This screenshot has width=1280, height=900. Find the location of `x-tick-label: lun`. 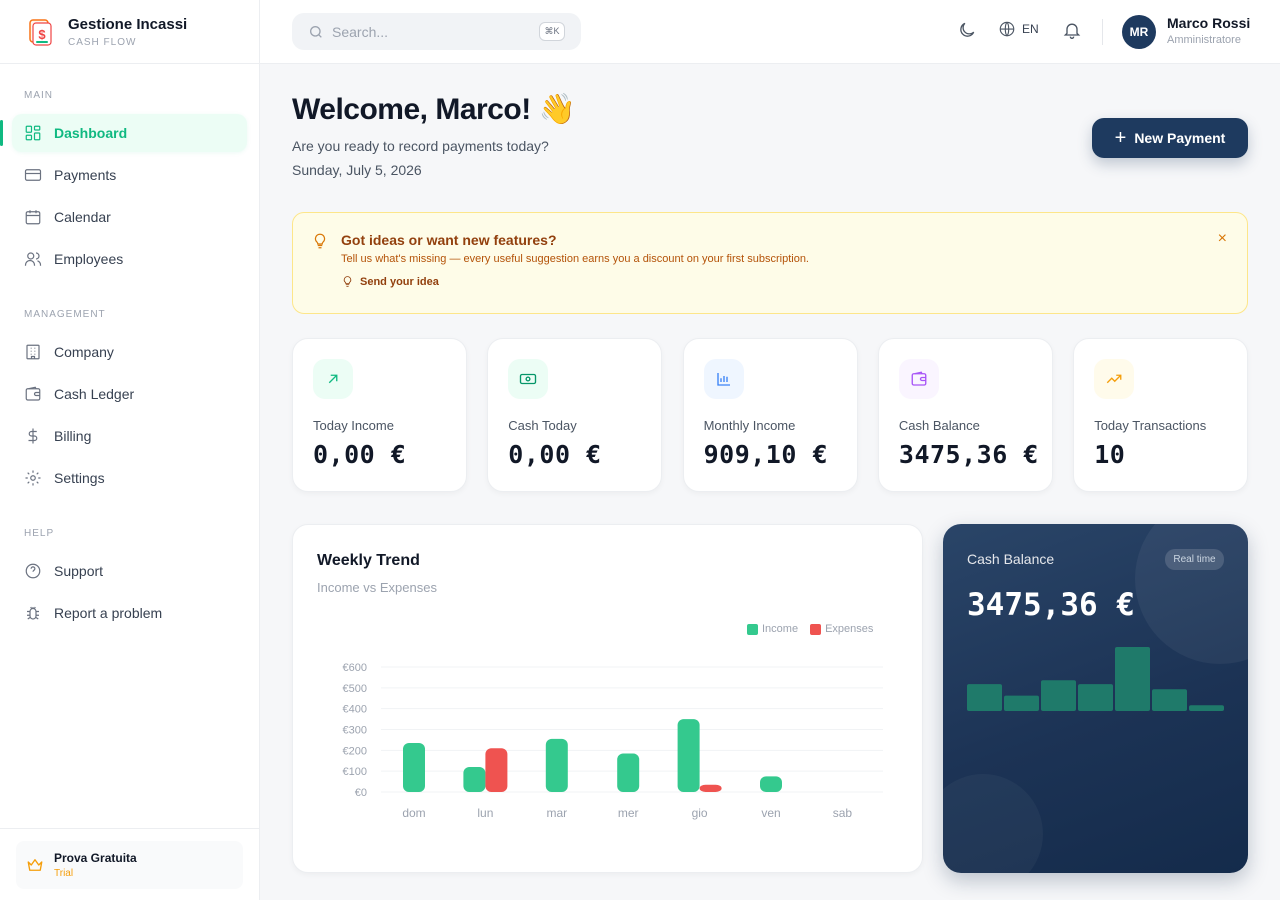

x-tick-label: lun is located at coordinates (485, 813).